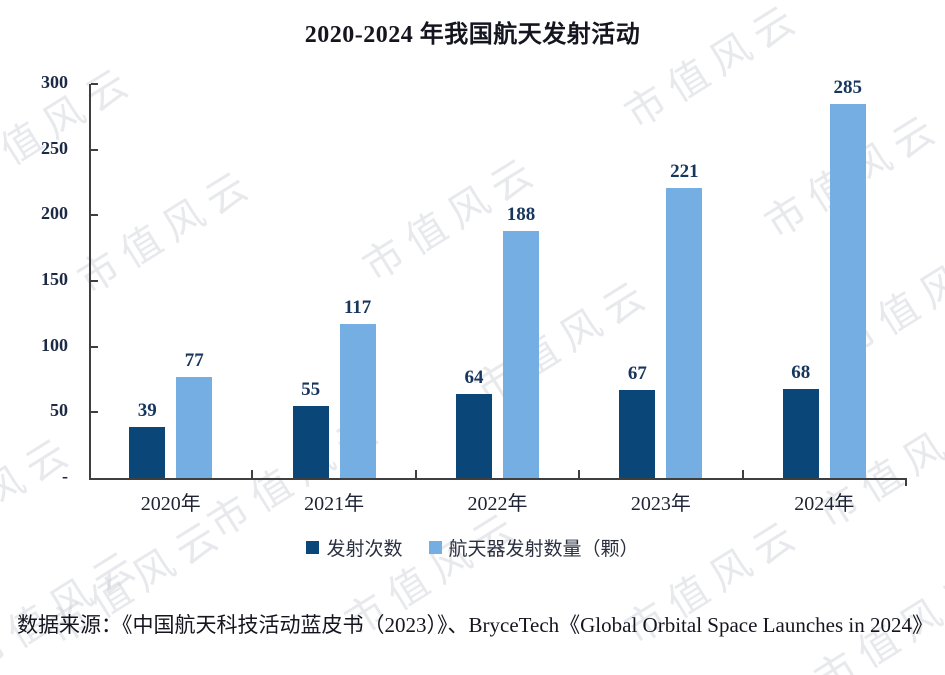 This screenshot has width=945, height=675. What do you see at coordinates (474, 435) in the screenshot?
I see `bar-发射次数-2022年` at bounding box center [474, 435].